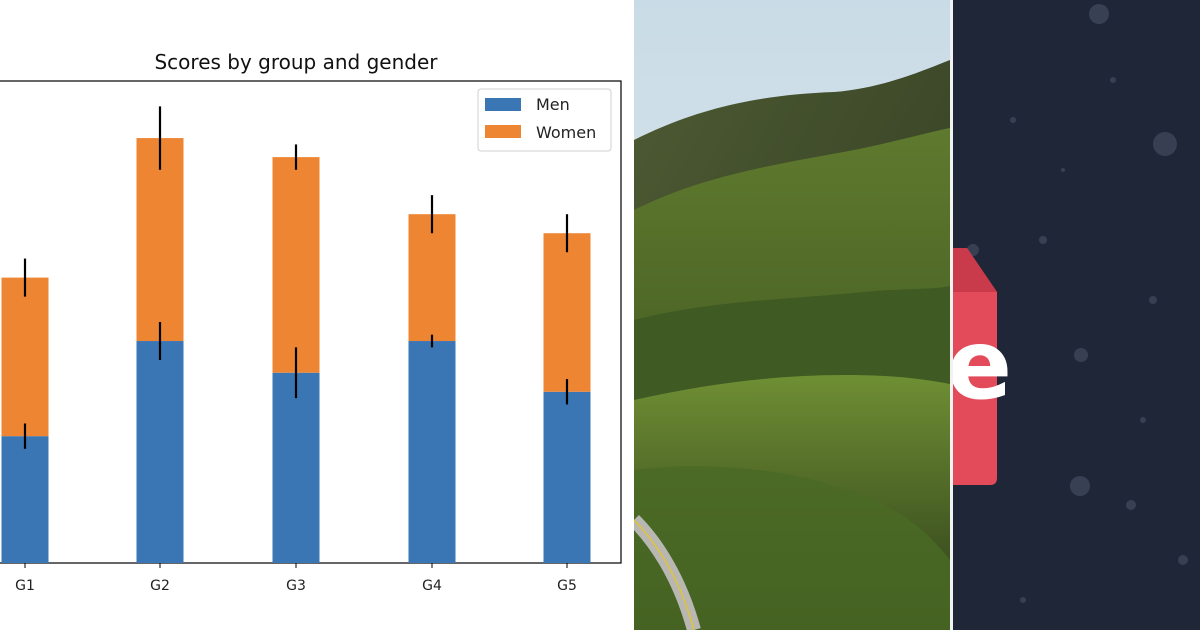  I want to click on red-tag-graphic: e, so click(982, 366).